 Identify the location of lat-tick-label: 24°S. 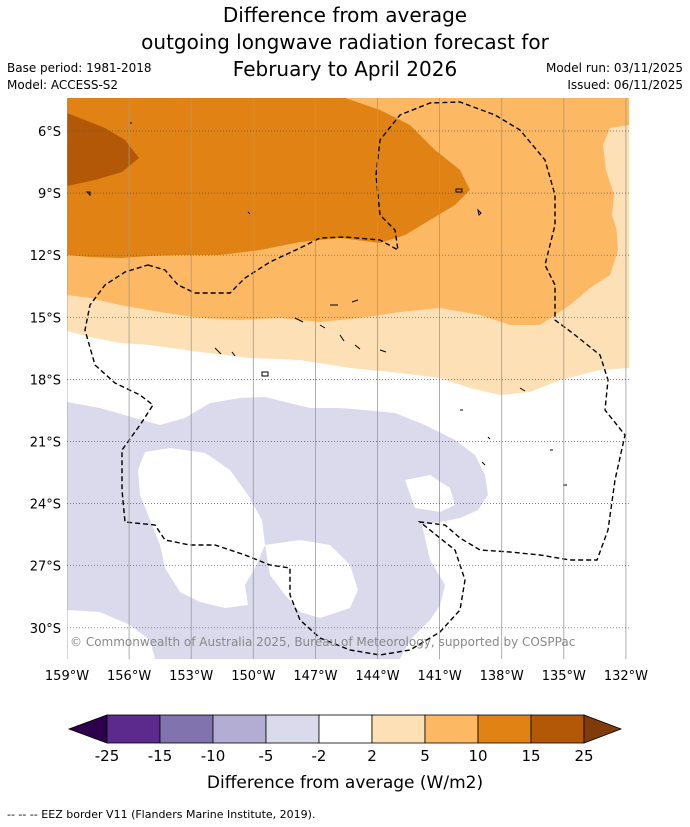
(45, 505).